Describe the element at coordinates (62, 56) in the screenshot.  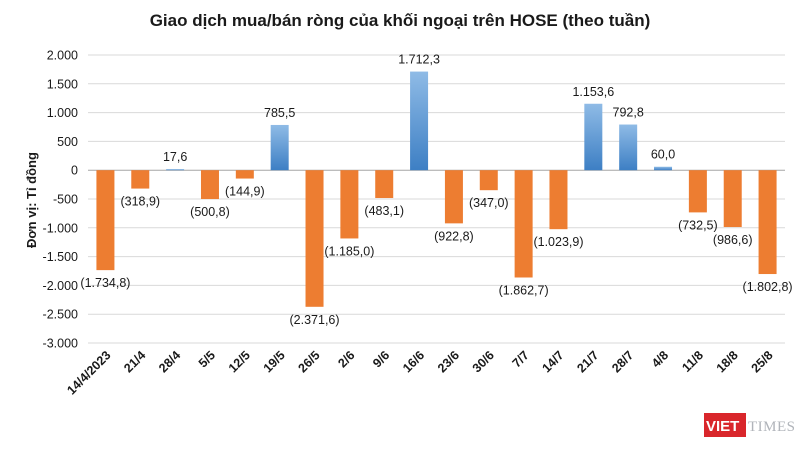
I see `y-tick-label: 2.000` at that location.